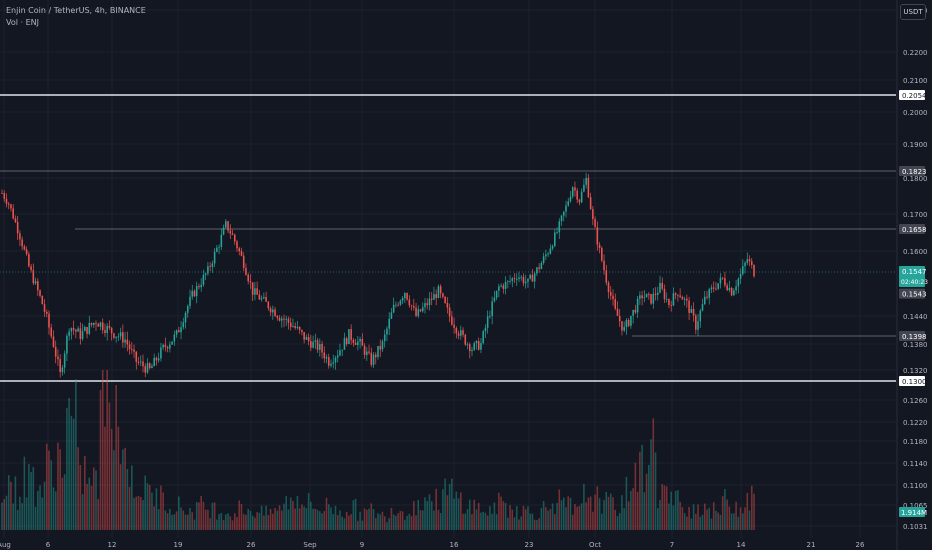 This screenshot has width=932, height=550. I want to click on volume-indicator-title: Vol · ENJ, so click(22, 22).